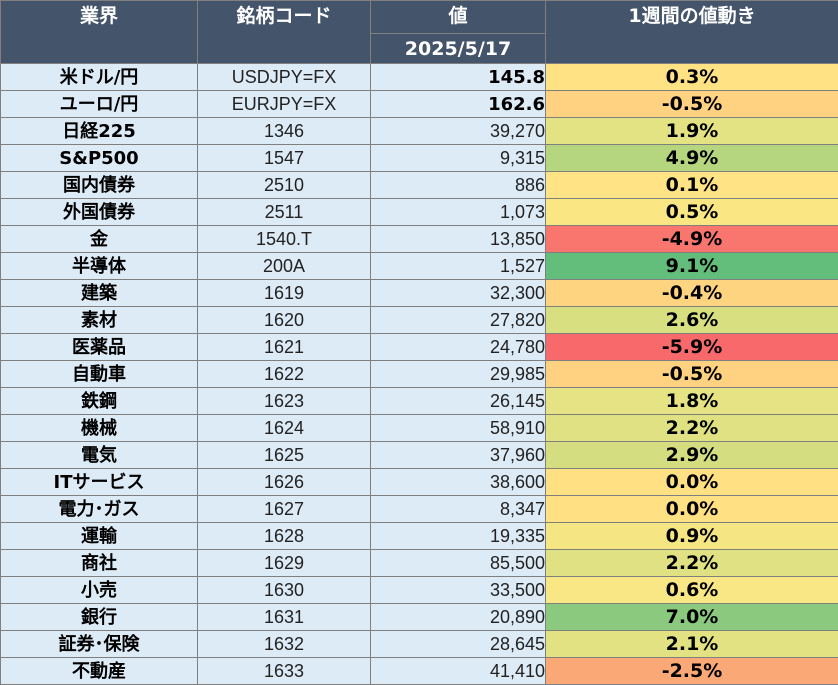 Image resolution: width=838 pixels, height=685 pixels. Describe the element at coordinates (458, 401) in the screenshot. I see `value-cell: 26,145` at that location.